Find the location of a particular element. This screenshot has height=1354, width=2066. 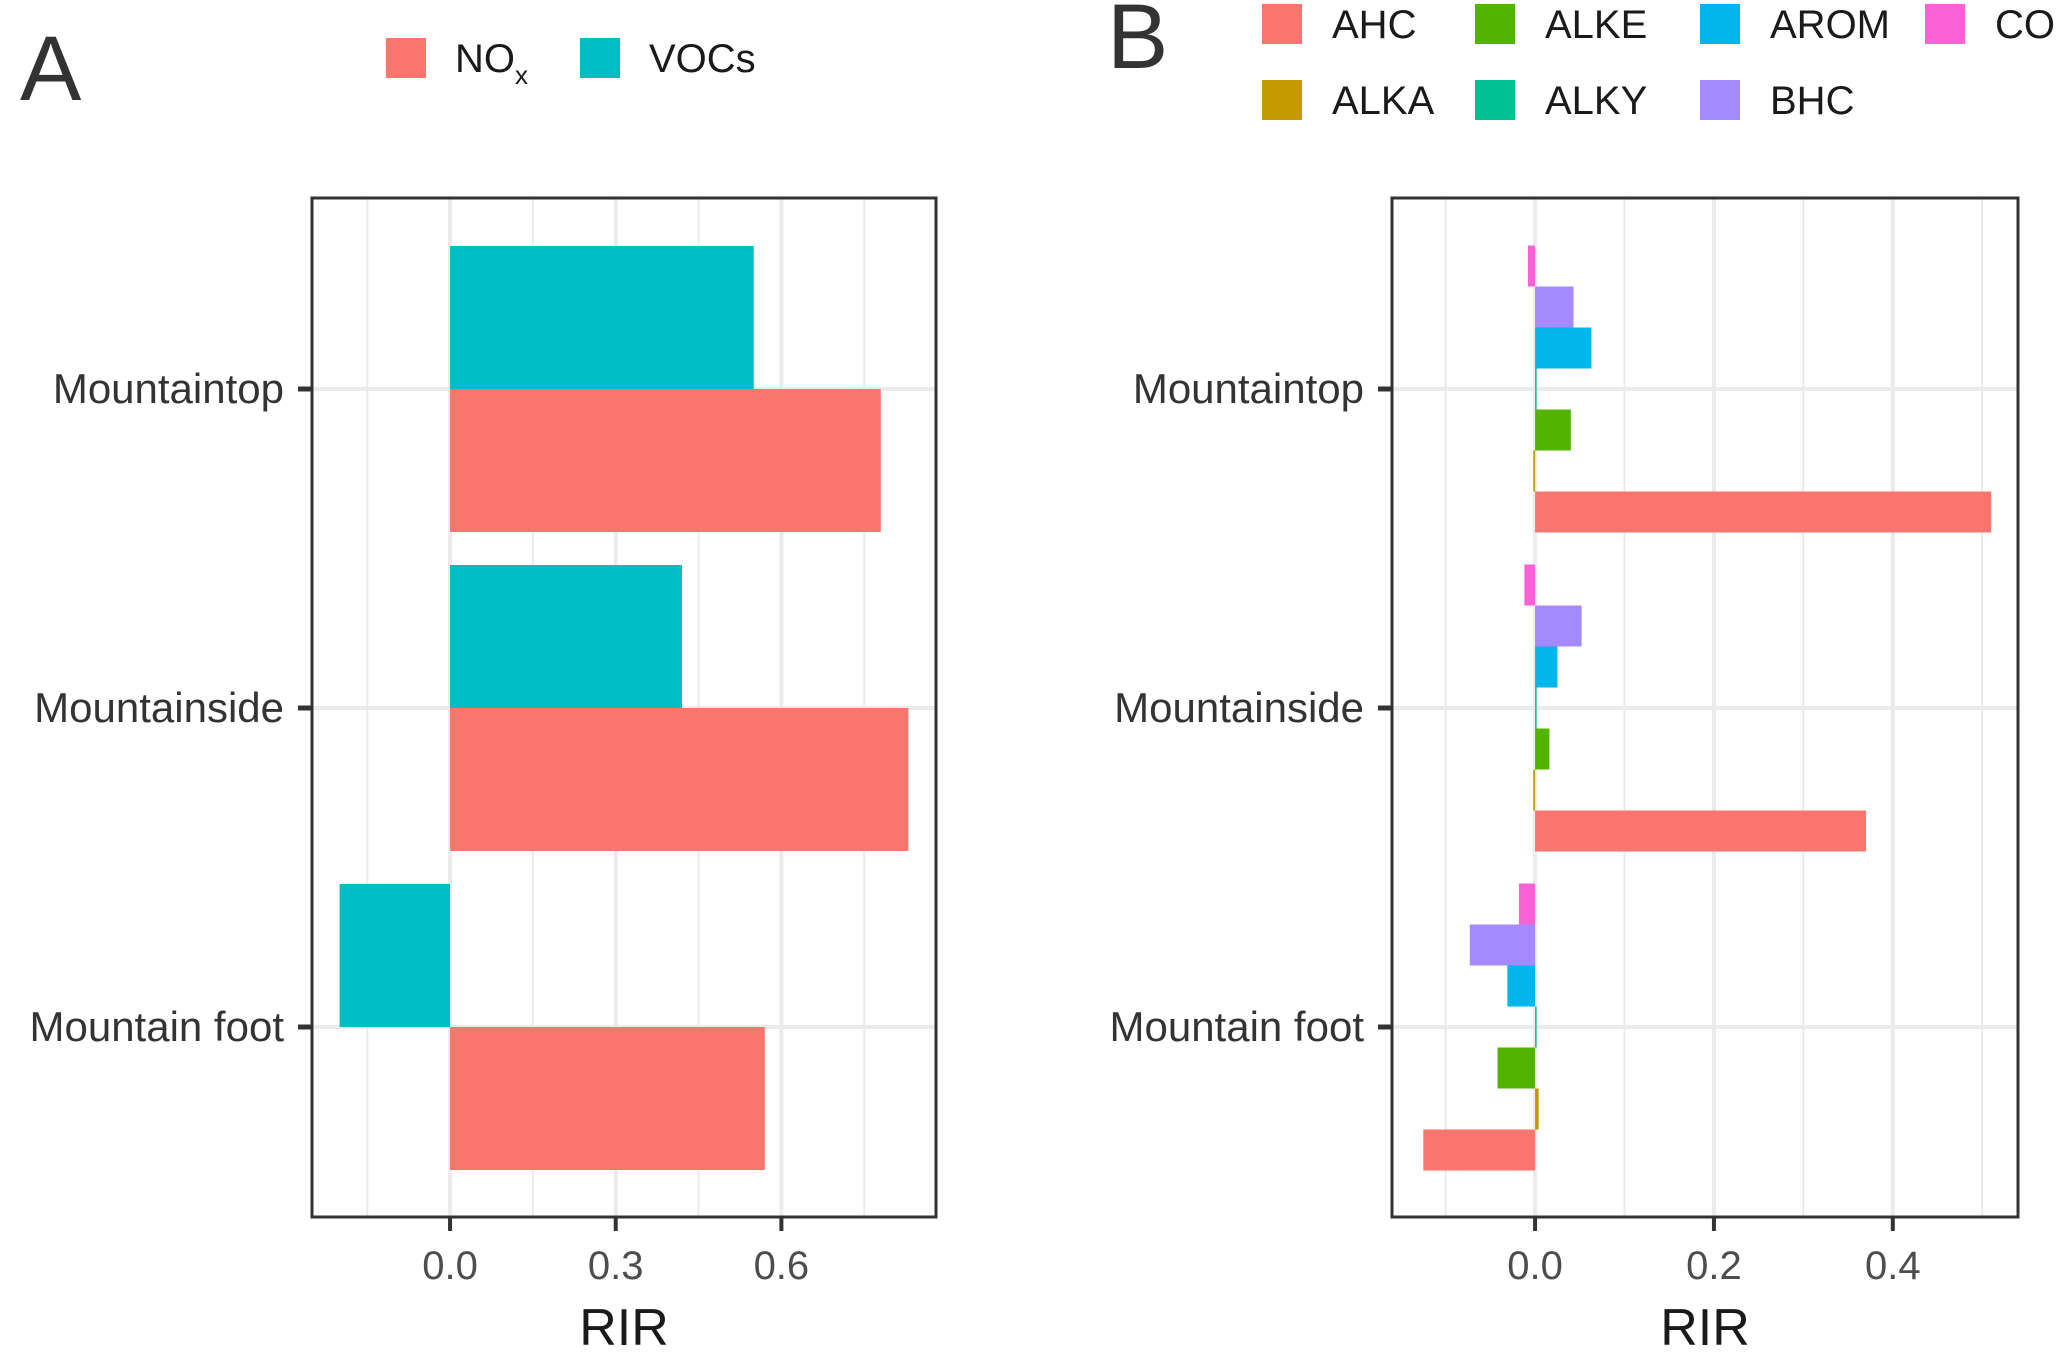

x-tick-label-a: 0.0 is located at coordinates (450, 1266).